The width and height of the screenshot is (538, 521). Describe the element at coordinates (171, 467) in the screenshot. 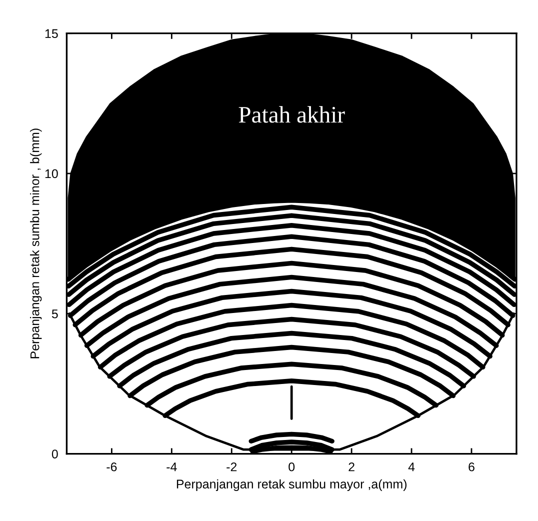

I see `x-tick-label: -4` at that location.